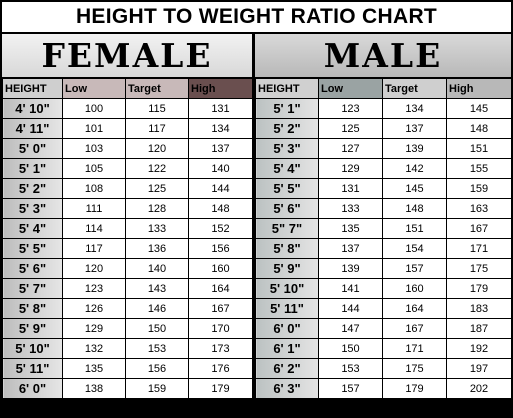  What do you see at coordinates (479, 208) in the screenshot?
I see `male-high-cell: 163` at bounding box center [479, 208].